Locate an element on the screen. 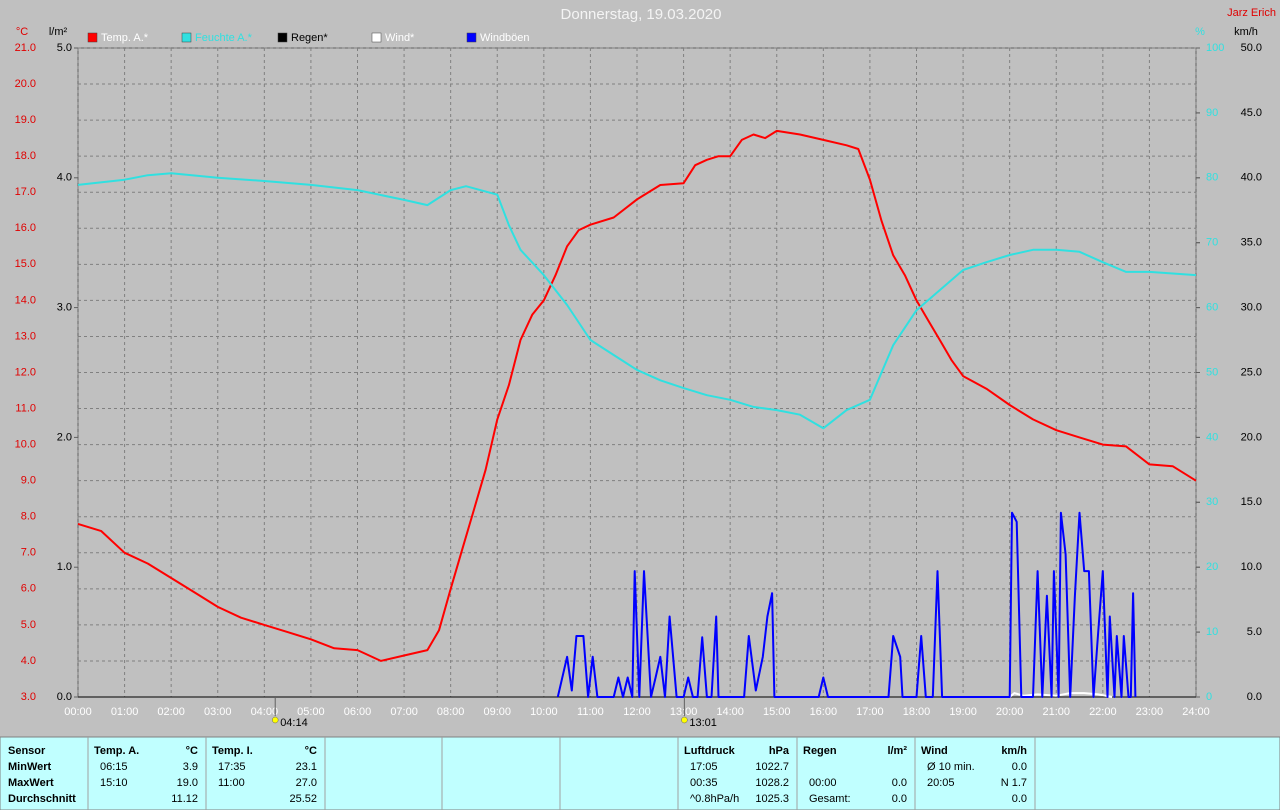 The image size is (1280, 810). cell-right: 1025.3 is located at coordinates (772, 799).